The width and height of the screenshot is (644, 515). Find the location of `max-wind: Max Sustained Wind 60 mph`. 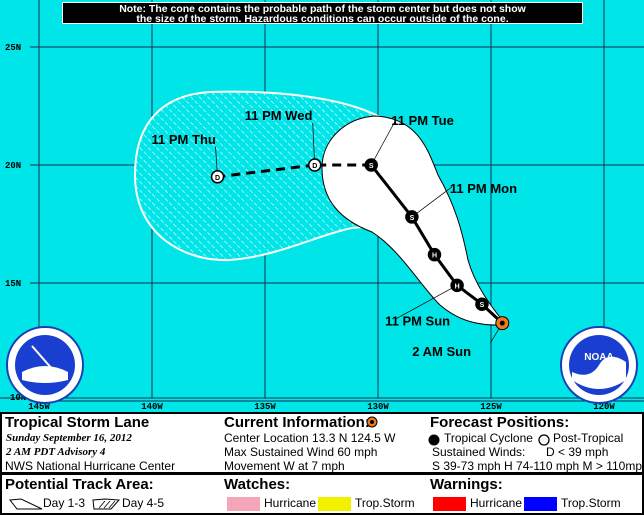

max-wind: Max Sustained Wind 60 mph is located at coordinates (301, 452).